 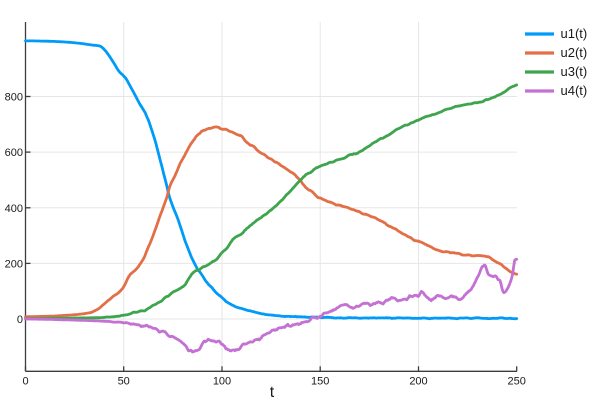 What do you see at coordinates (222, 382) in the screenshot?
I see `svg-text: 100` at bounding box center [222, 382].